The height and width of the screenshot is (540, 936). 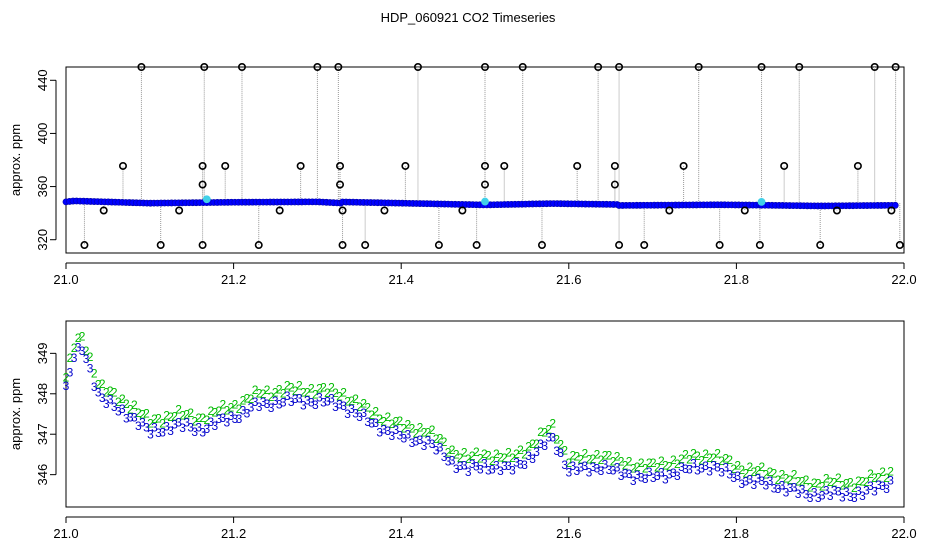 What do you see at coordinates (42, 134) in the screenshot?
I see `p1-y-tick-label: 400` at bounding box center [42, 134].